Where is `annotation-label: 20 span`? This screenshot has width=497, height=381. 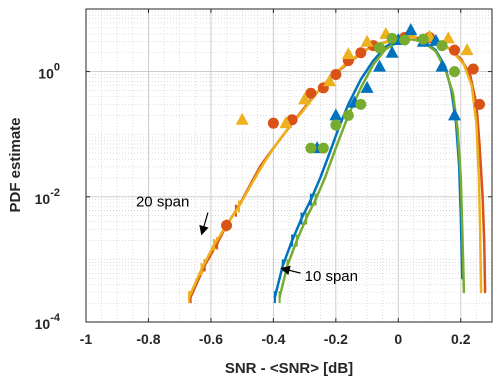
annotation-label: 20 span is located at coordinates (162, 201).